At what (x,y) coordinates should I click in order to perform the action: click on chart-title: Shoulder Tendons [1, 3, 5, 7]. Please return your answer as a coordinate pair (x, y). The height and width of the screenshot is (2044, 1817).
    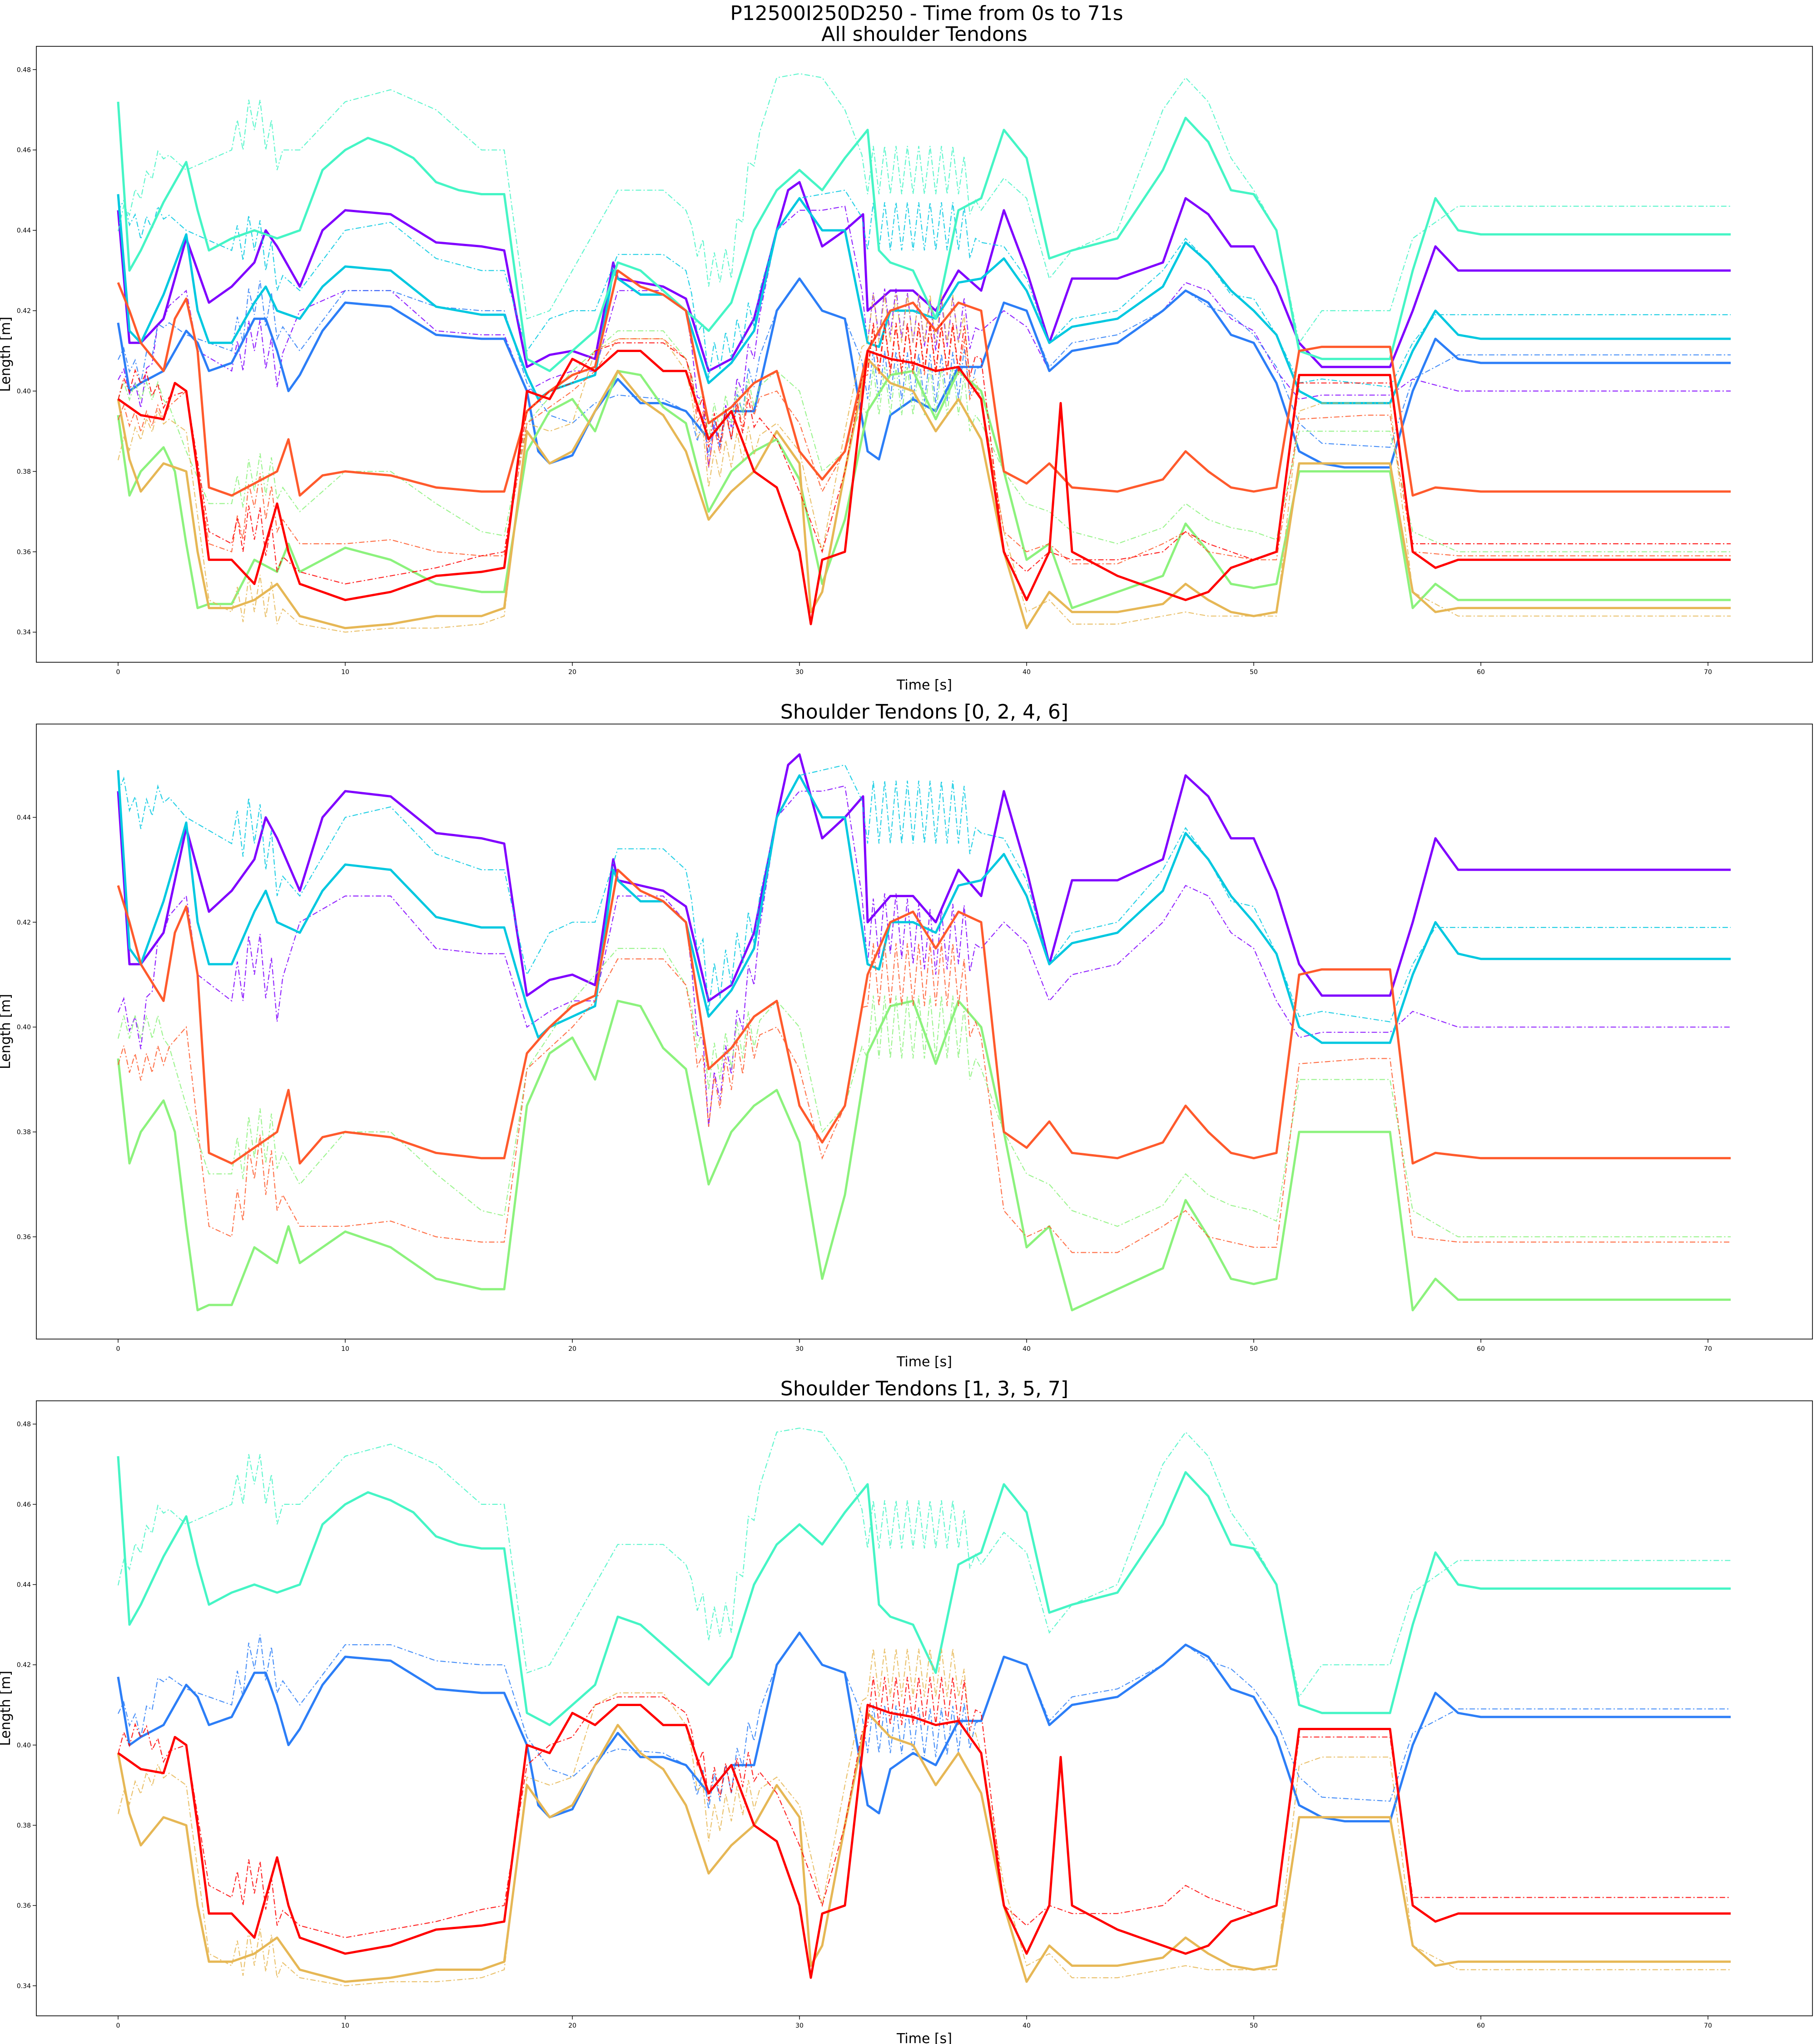
    Looking at the image, I should click on (924, 1388).